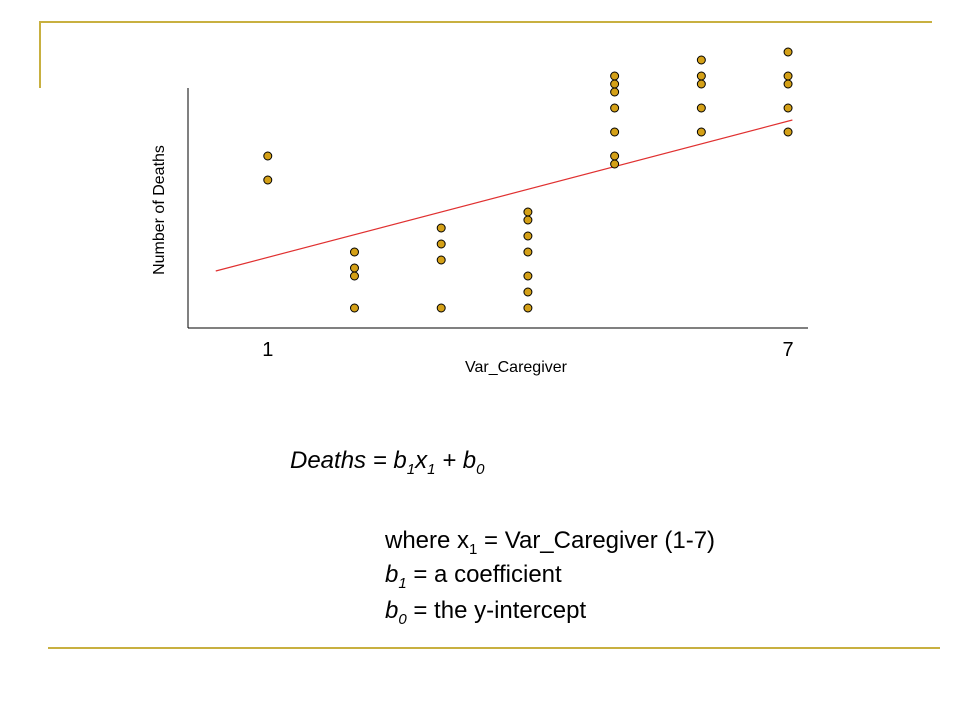  What do you see at coordinates (455, 460) in the screenshot?
I see `equation-part: + b` at bounding box center [455, 460].